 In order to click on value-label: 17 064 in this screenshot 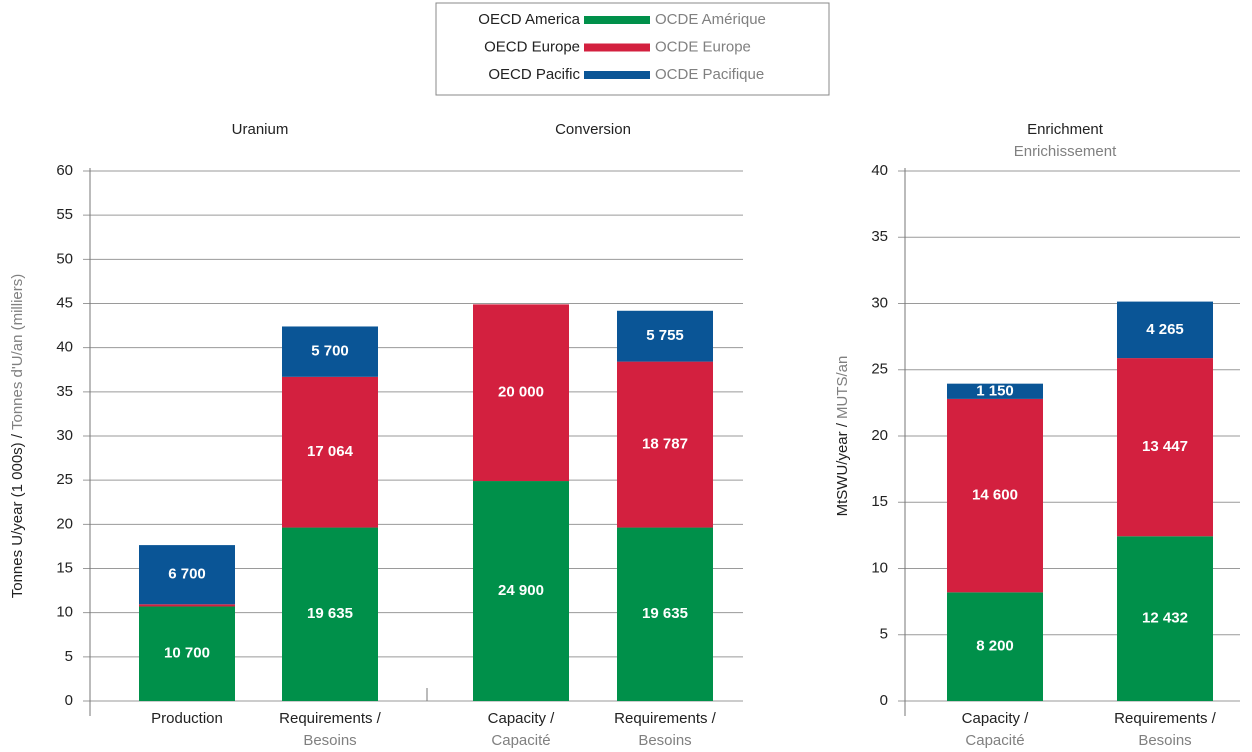, I will do `click(330, 451)`.